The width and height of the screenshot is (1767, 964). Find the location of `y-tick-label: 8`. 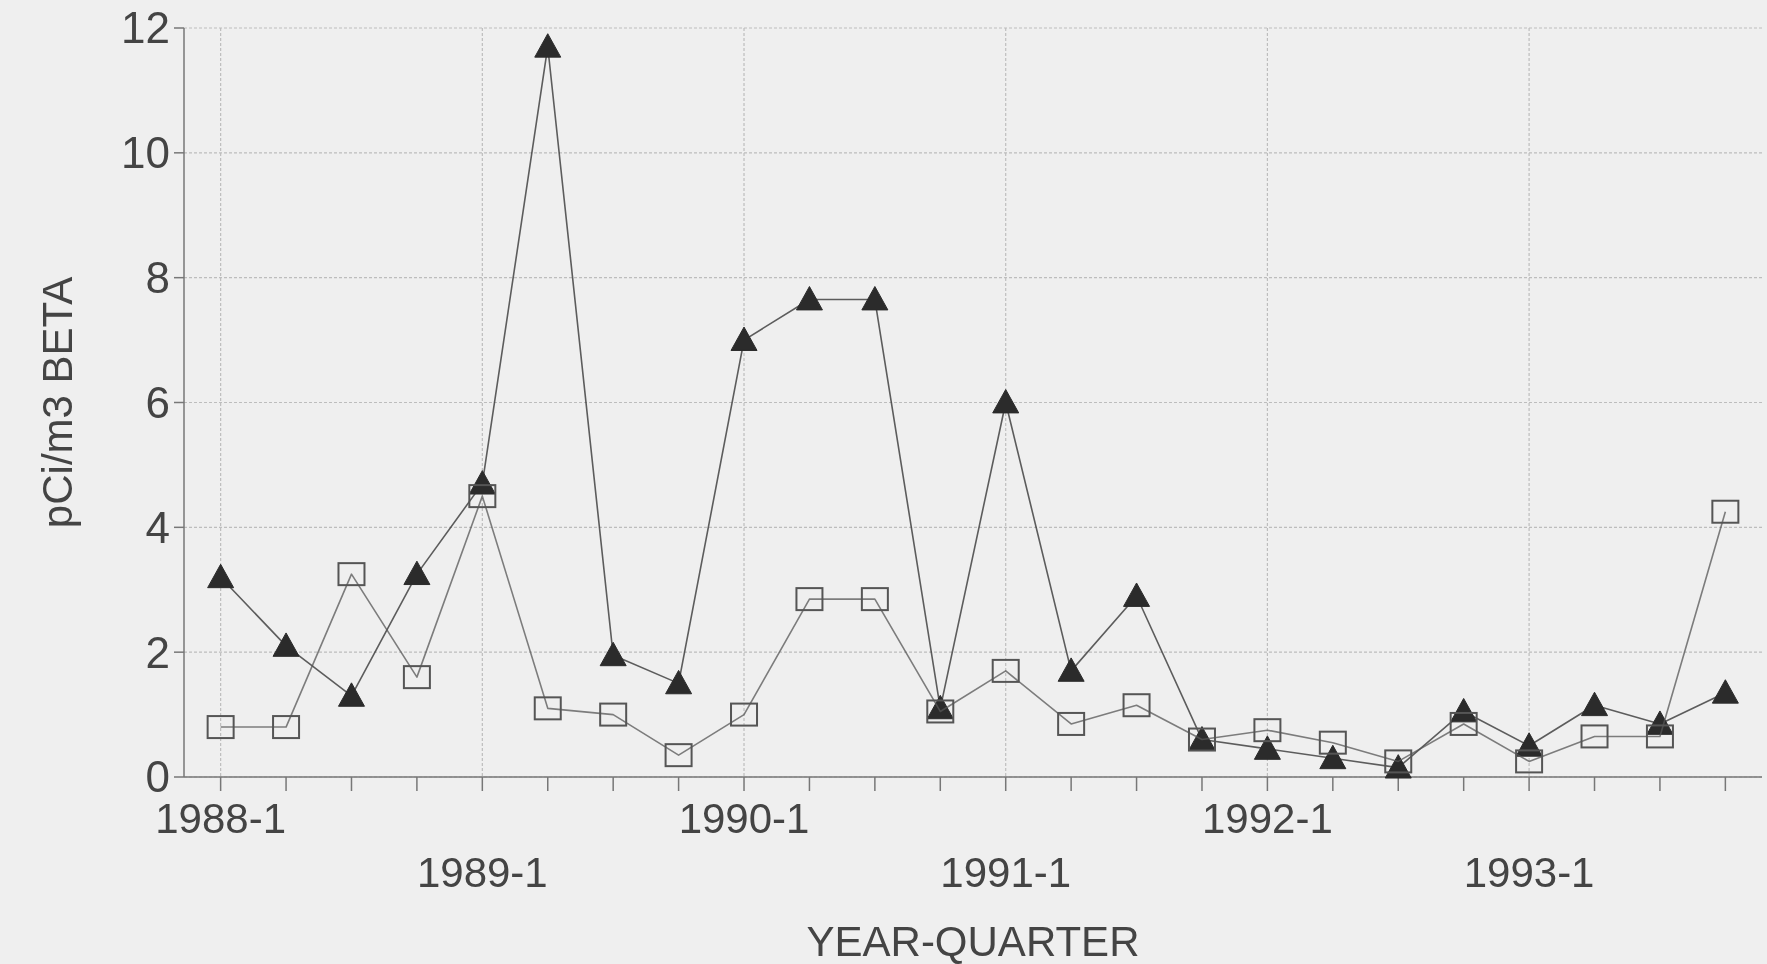

y-tick-label: 8 is located at coordinates (157, 278).